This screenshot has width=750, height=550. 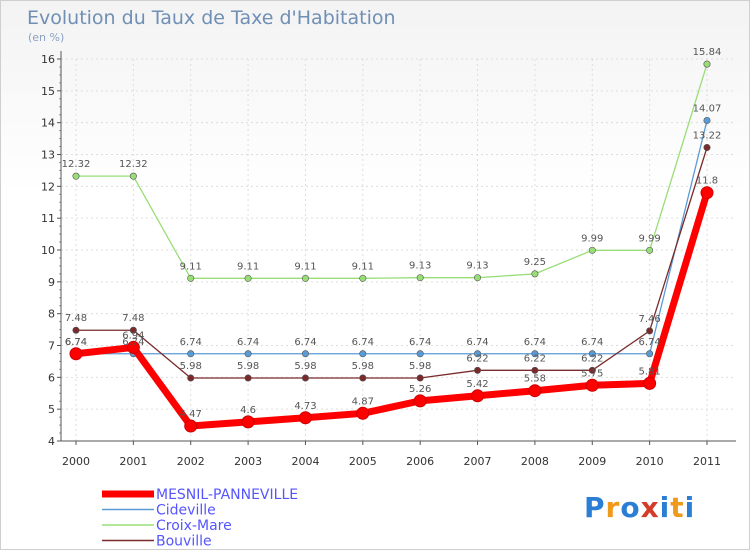 I want to click on data-label-s1: 14.07, so click(x=707, y=108).